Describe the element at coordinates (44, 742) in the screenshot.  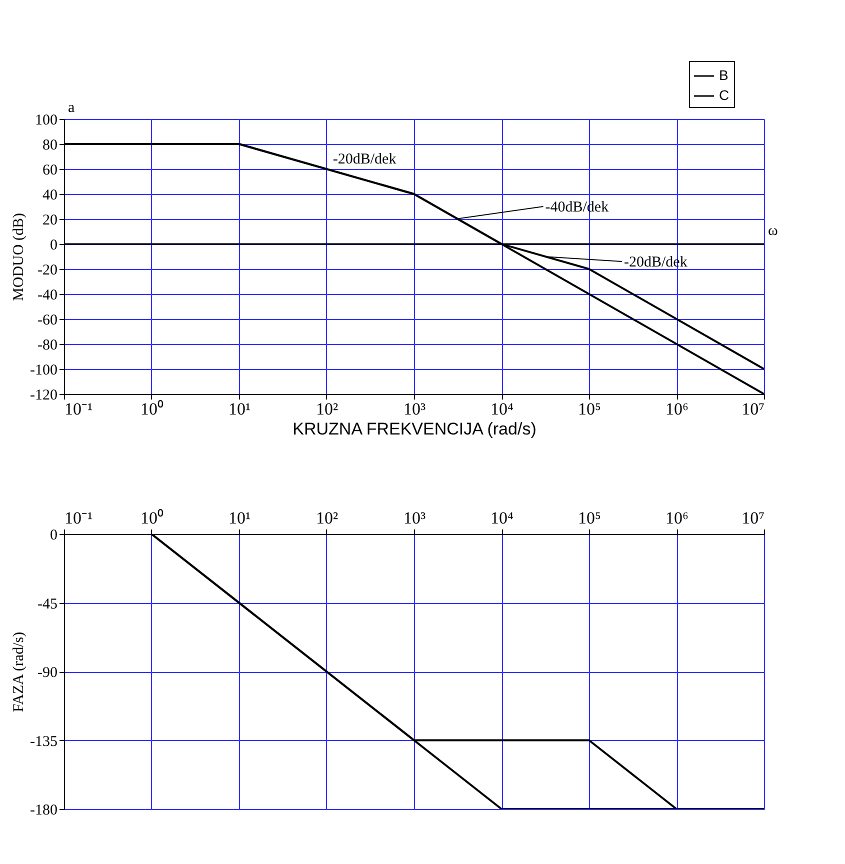
I see `y-tick-label: -135` at that location.